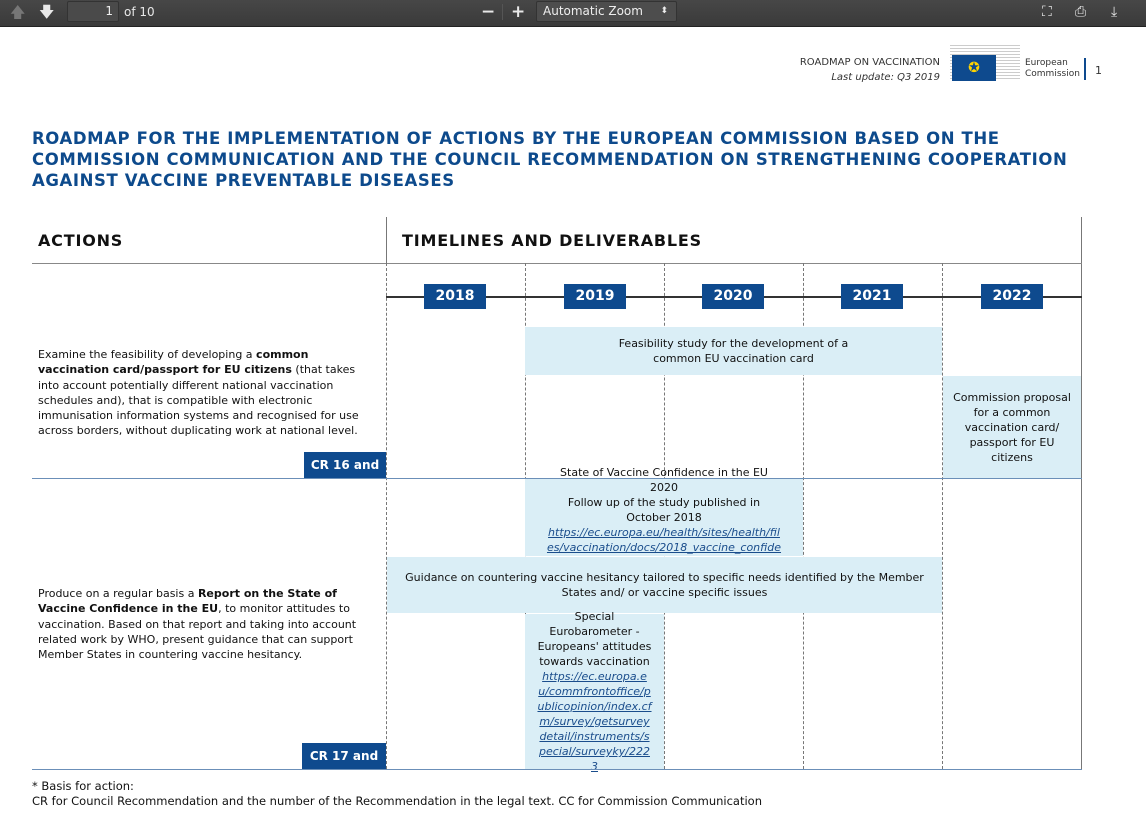 The image size is (1146, 813). Describe the element at coordinates (386, 240) in the screenshot. I see `header-divider` at that location.